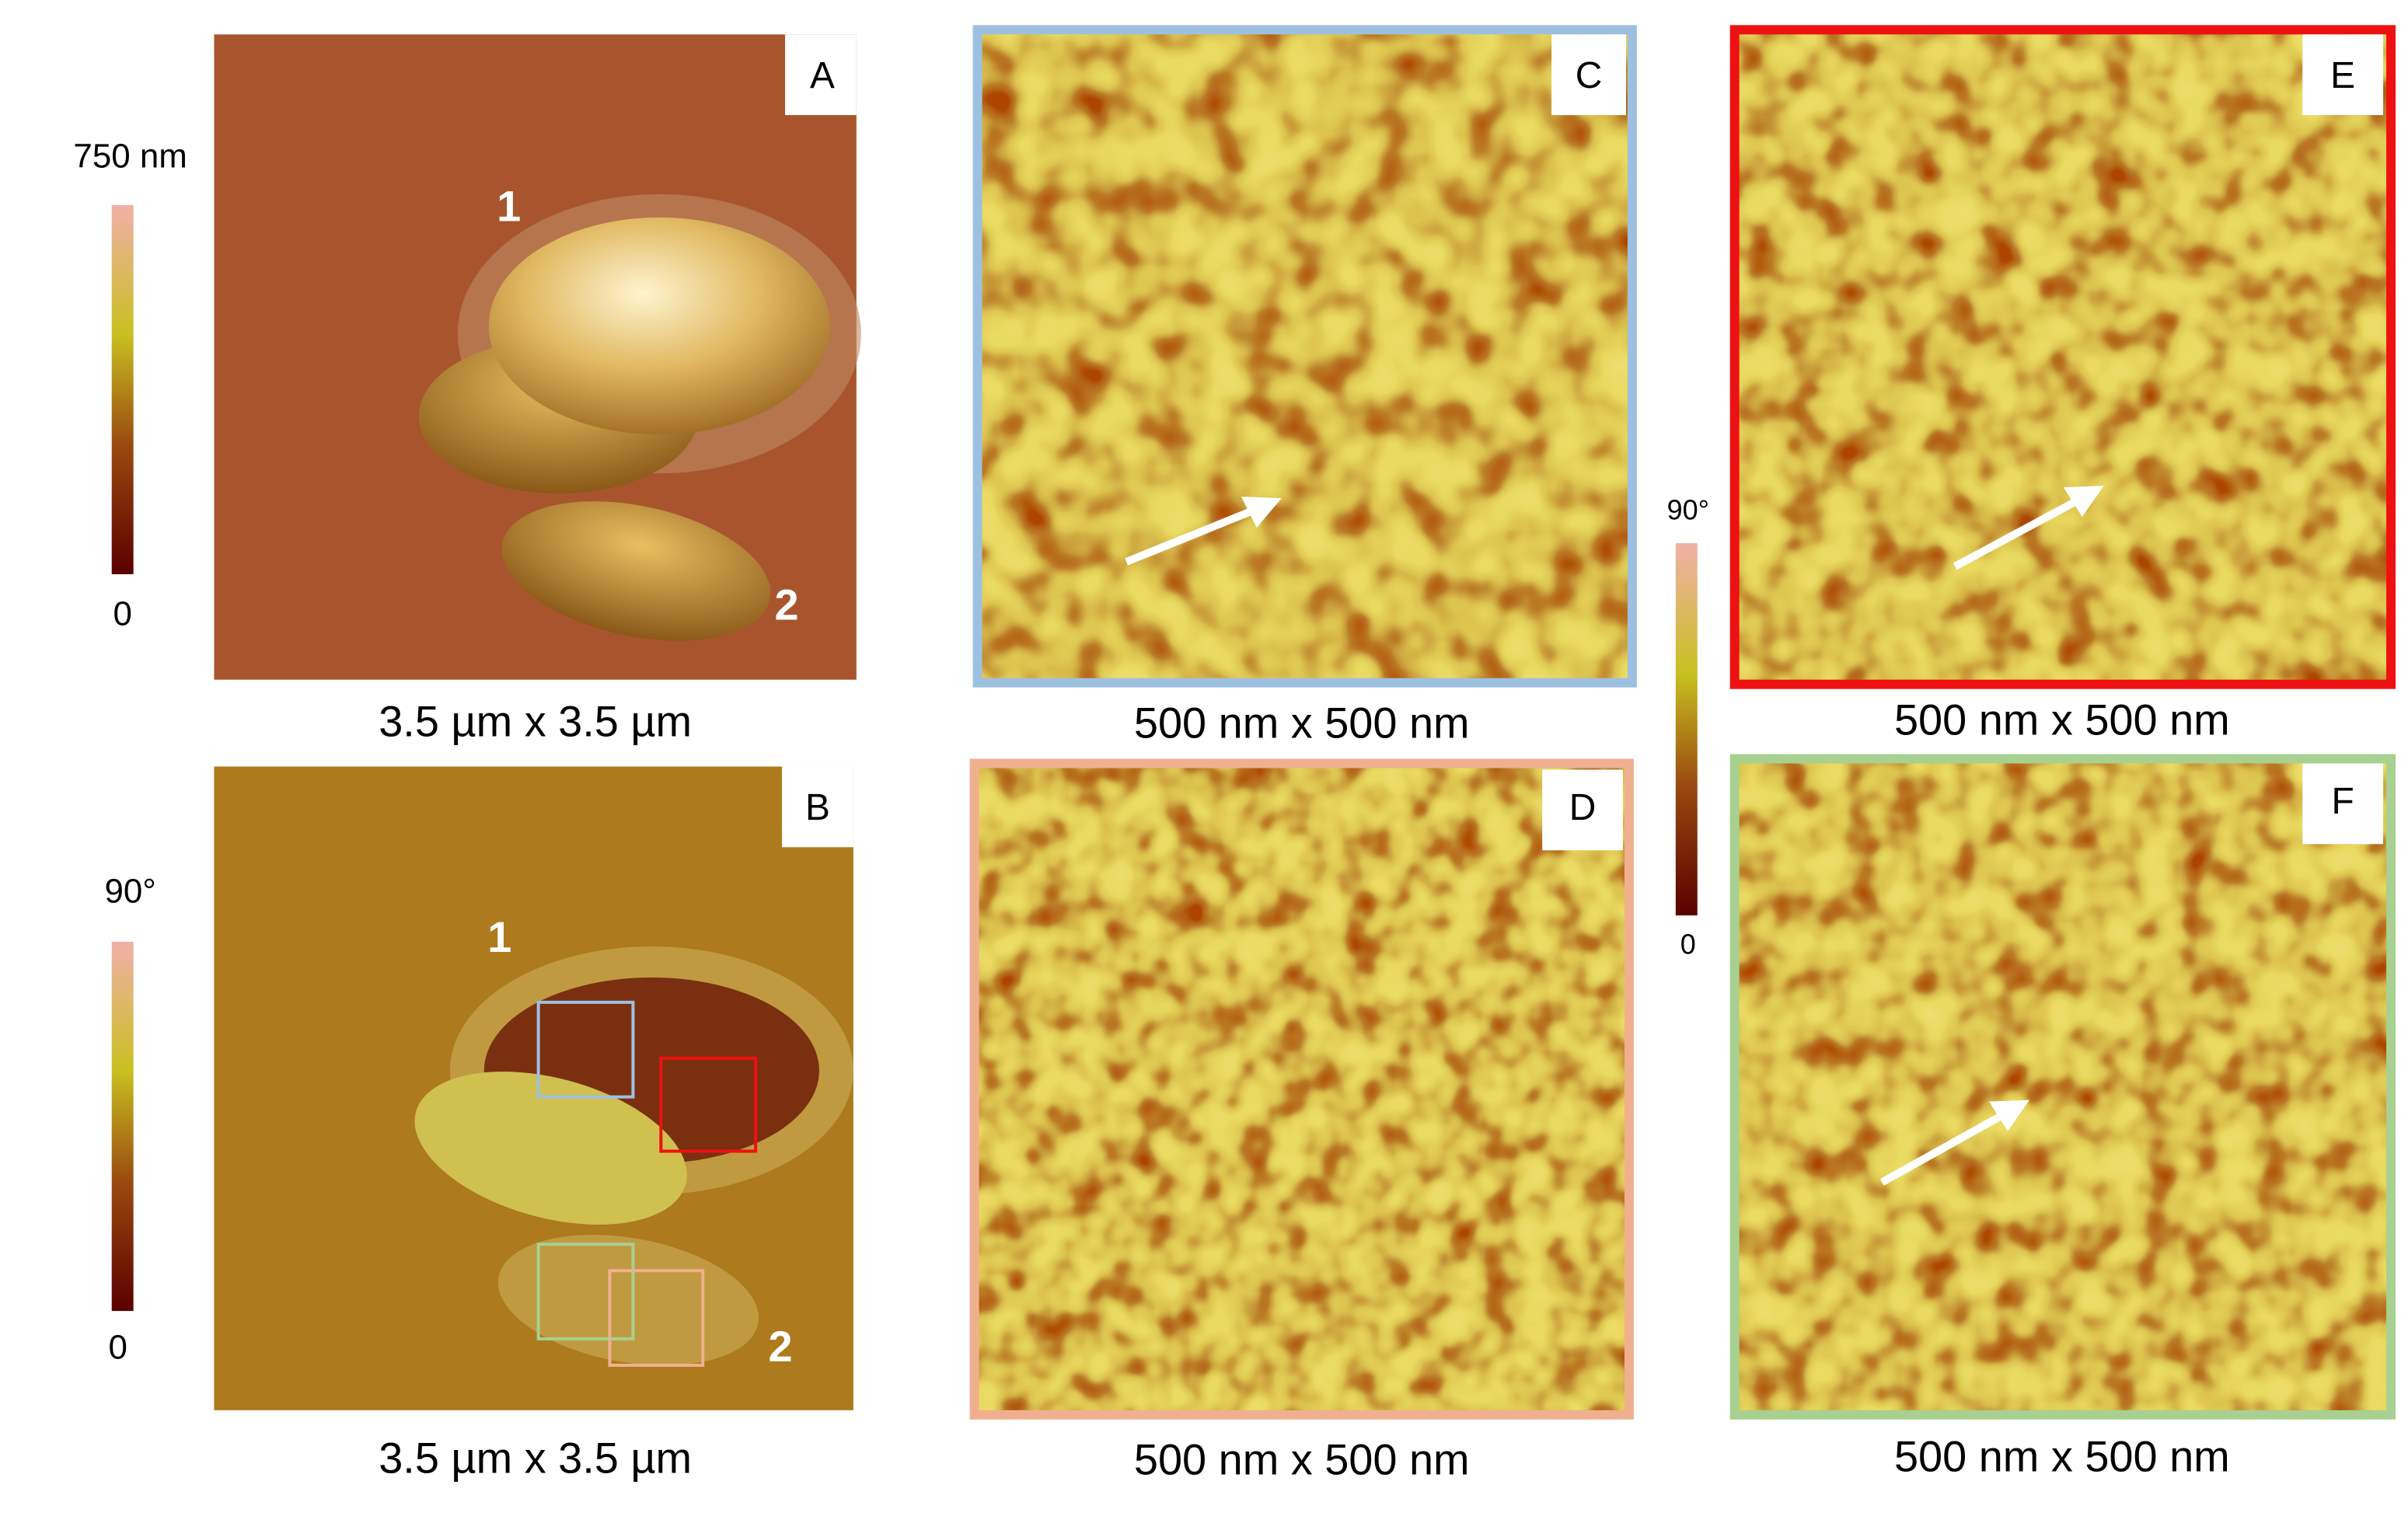  Describe the element at coordinates (130, 157) in the screenshot. I see `colorbar-max: 750 nm` at that location.